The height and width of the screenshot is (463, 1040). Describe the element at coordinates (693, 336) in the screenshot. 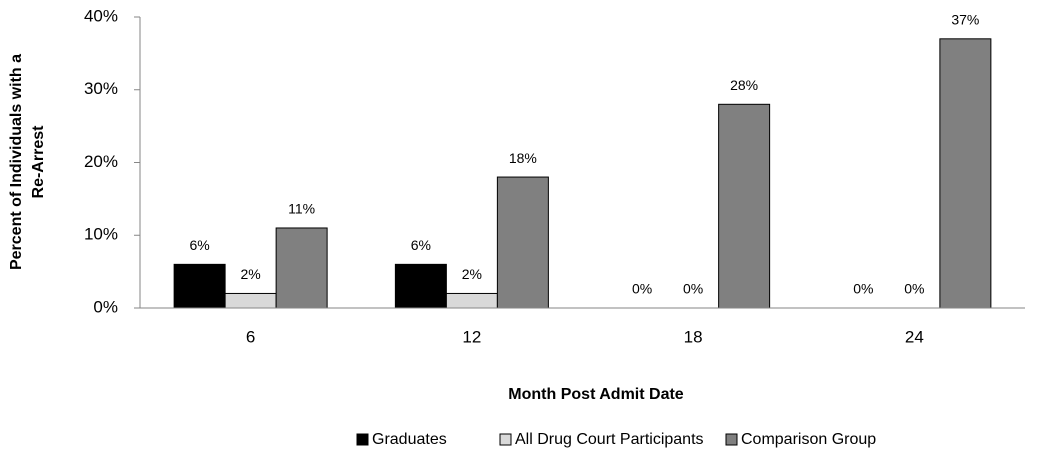

I see `x-tick-label: 18` at that location.